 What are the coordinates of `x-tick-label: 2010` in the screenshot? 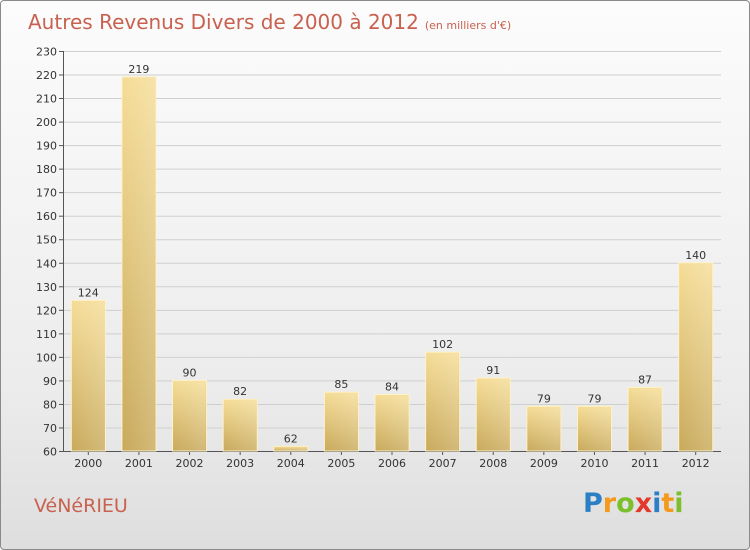 It's located at (594, 463).